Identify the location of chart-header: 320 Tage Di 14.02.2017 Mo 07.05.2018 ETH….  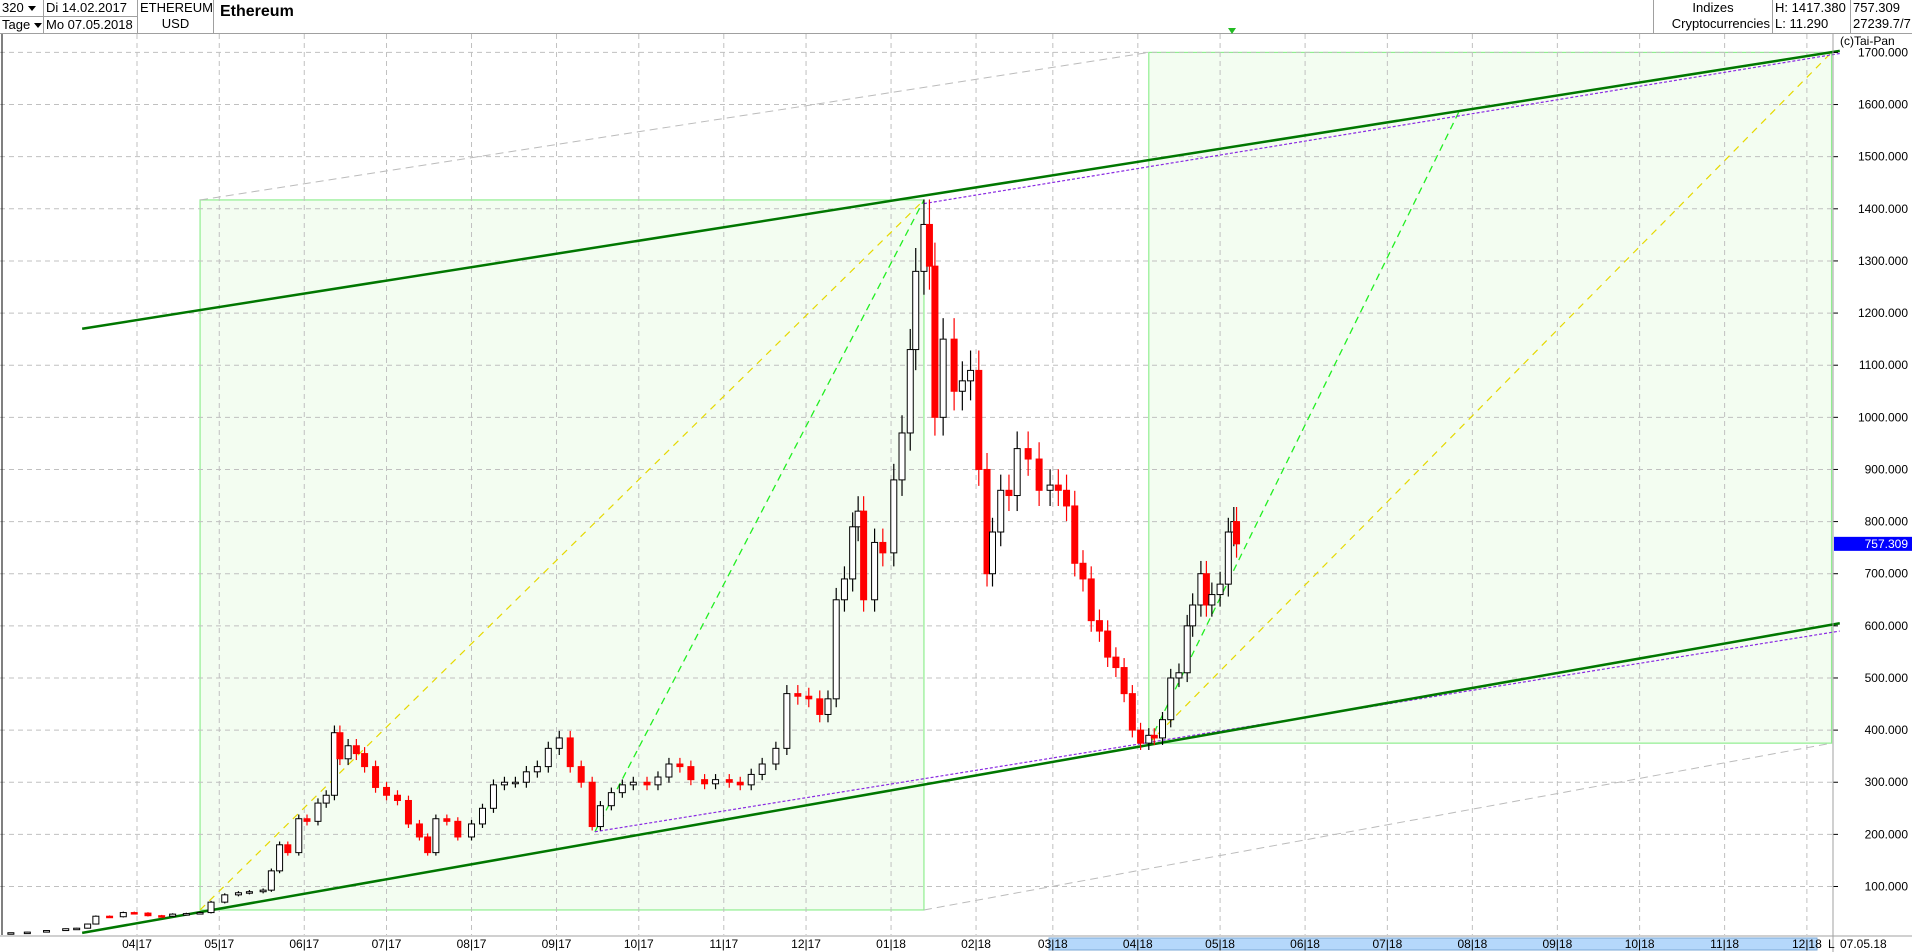
(956, 17).